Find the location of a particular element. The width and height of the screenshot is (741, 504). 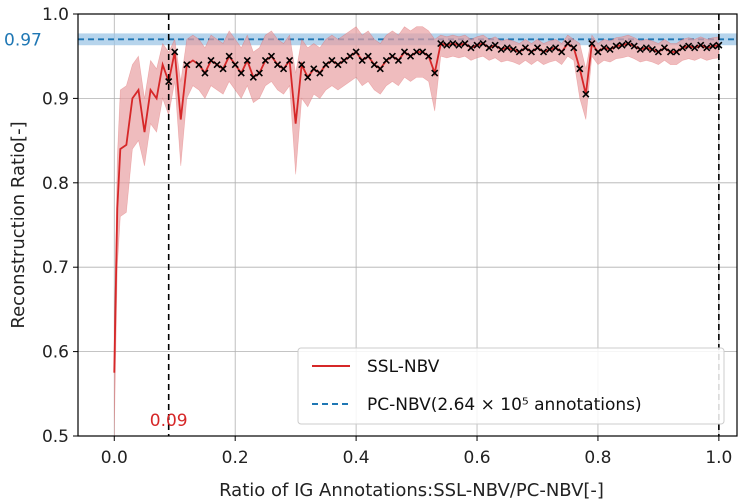

x-tick-label: 0.8 is located at coordinates (597, 458).